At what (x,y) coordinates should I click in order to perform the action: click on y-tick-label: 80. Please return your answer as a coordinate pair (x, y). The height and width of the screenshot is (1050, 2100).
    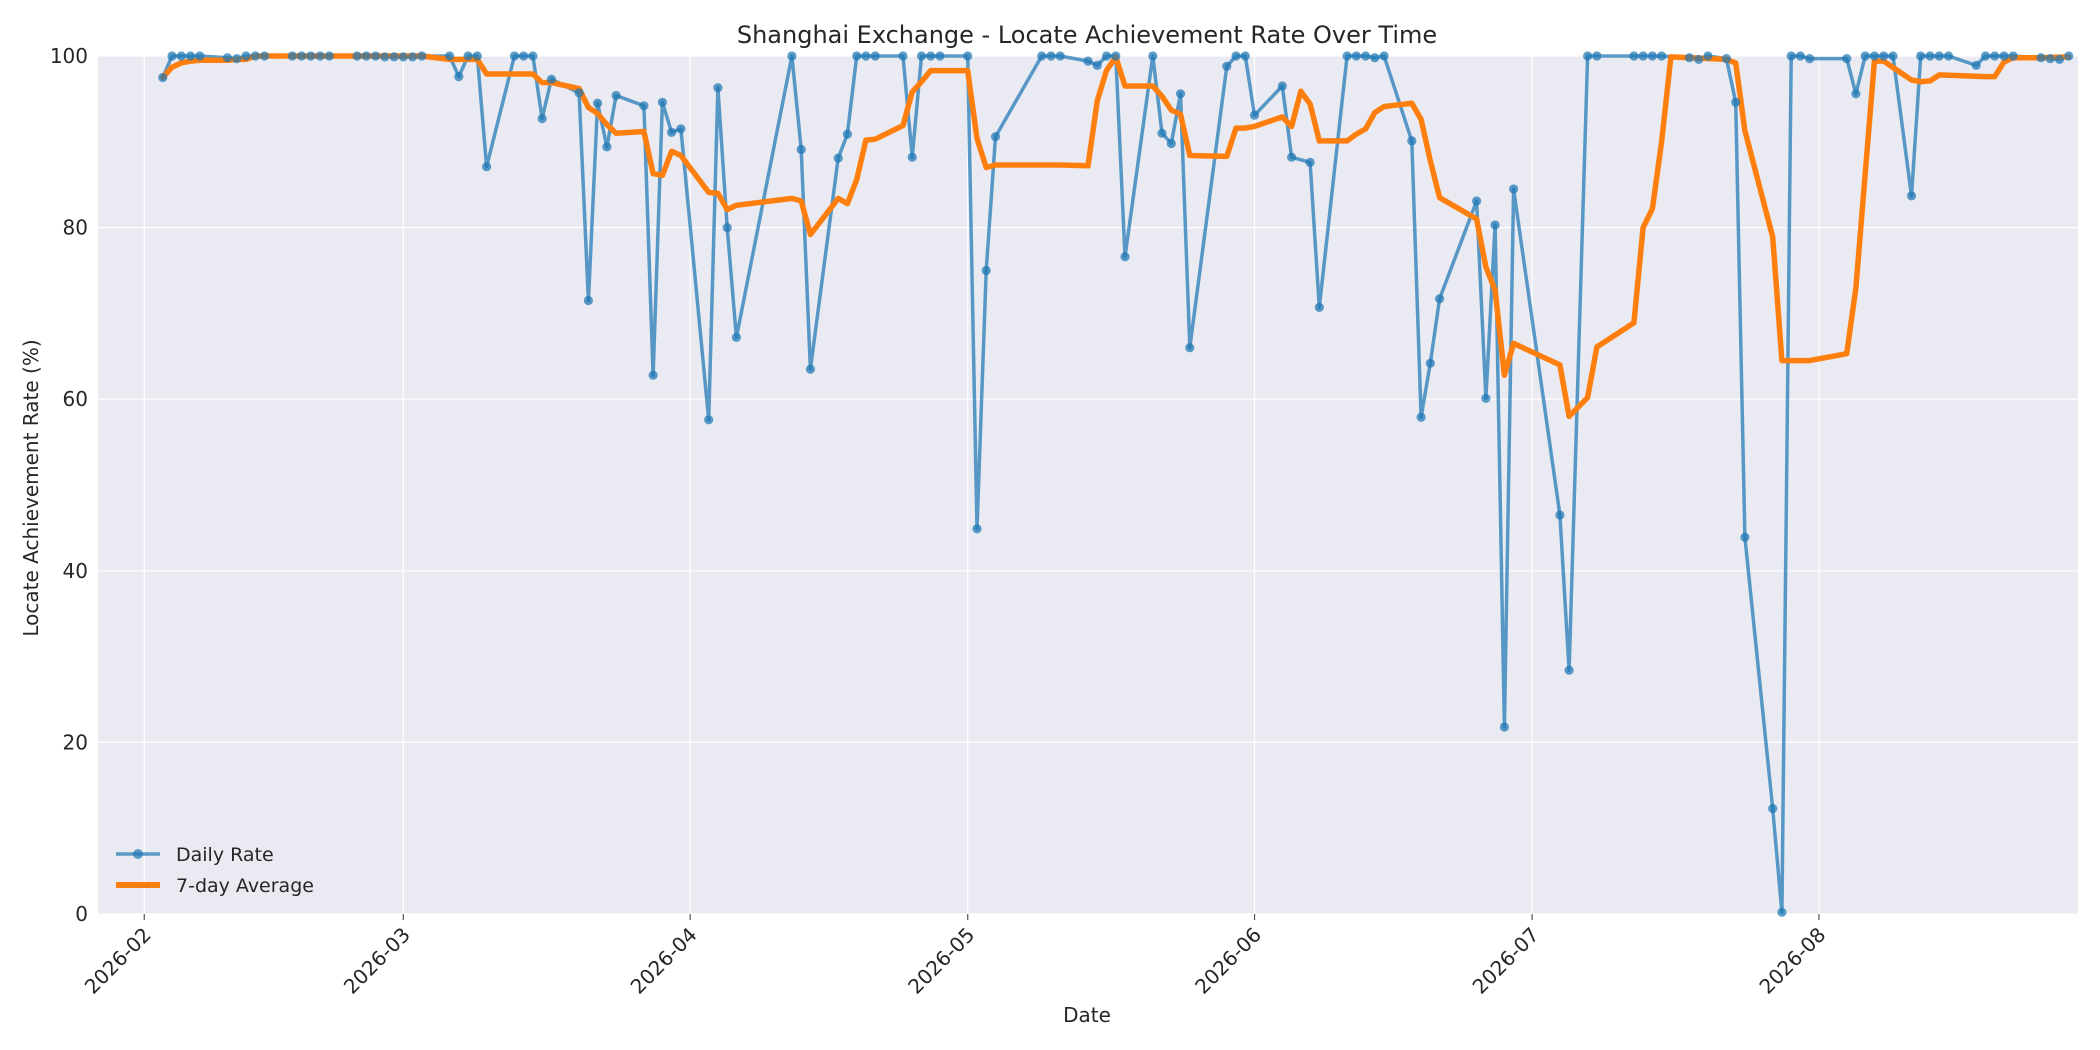
    Looking at the image, I should click on (75, 228).